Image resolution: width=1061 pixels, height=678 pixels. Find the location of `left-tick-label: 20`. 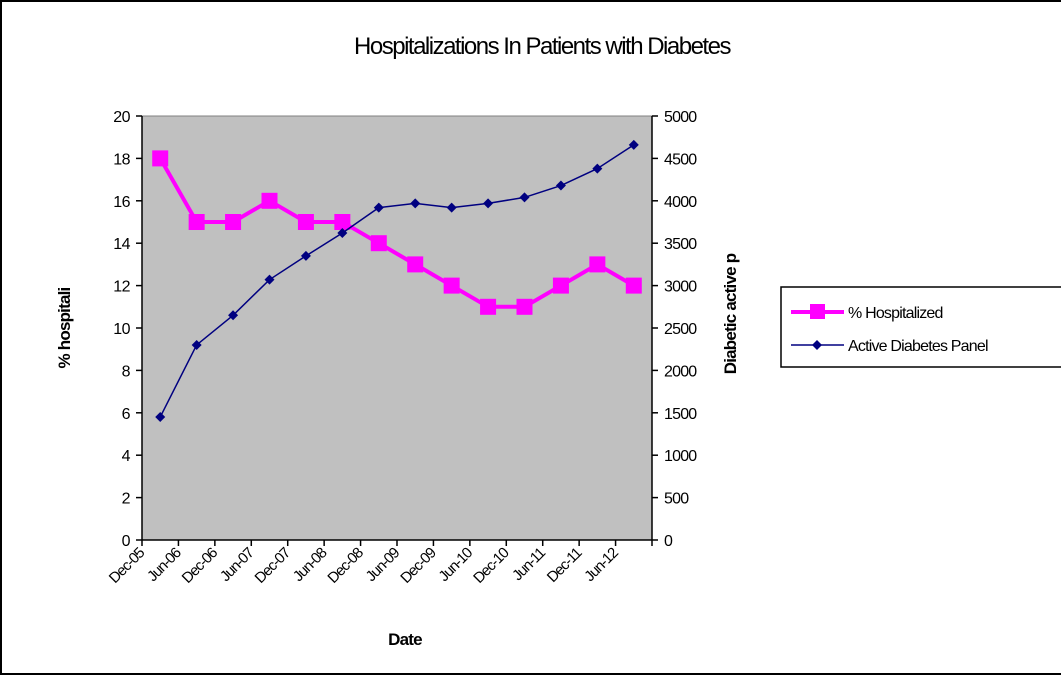

left-tick-label: 20 is located at coordinates (121, 117).